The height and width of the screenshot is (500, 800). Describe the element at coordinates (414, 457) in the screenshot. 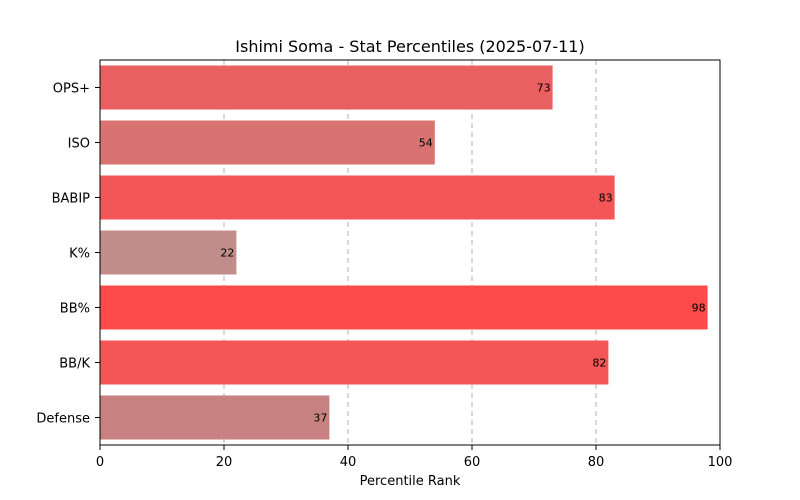

I see `x-axis-ticks: 0 20 40 60 80 100` at that location.